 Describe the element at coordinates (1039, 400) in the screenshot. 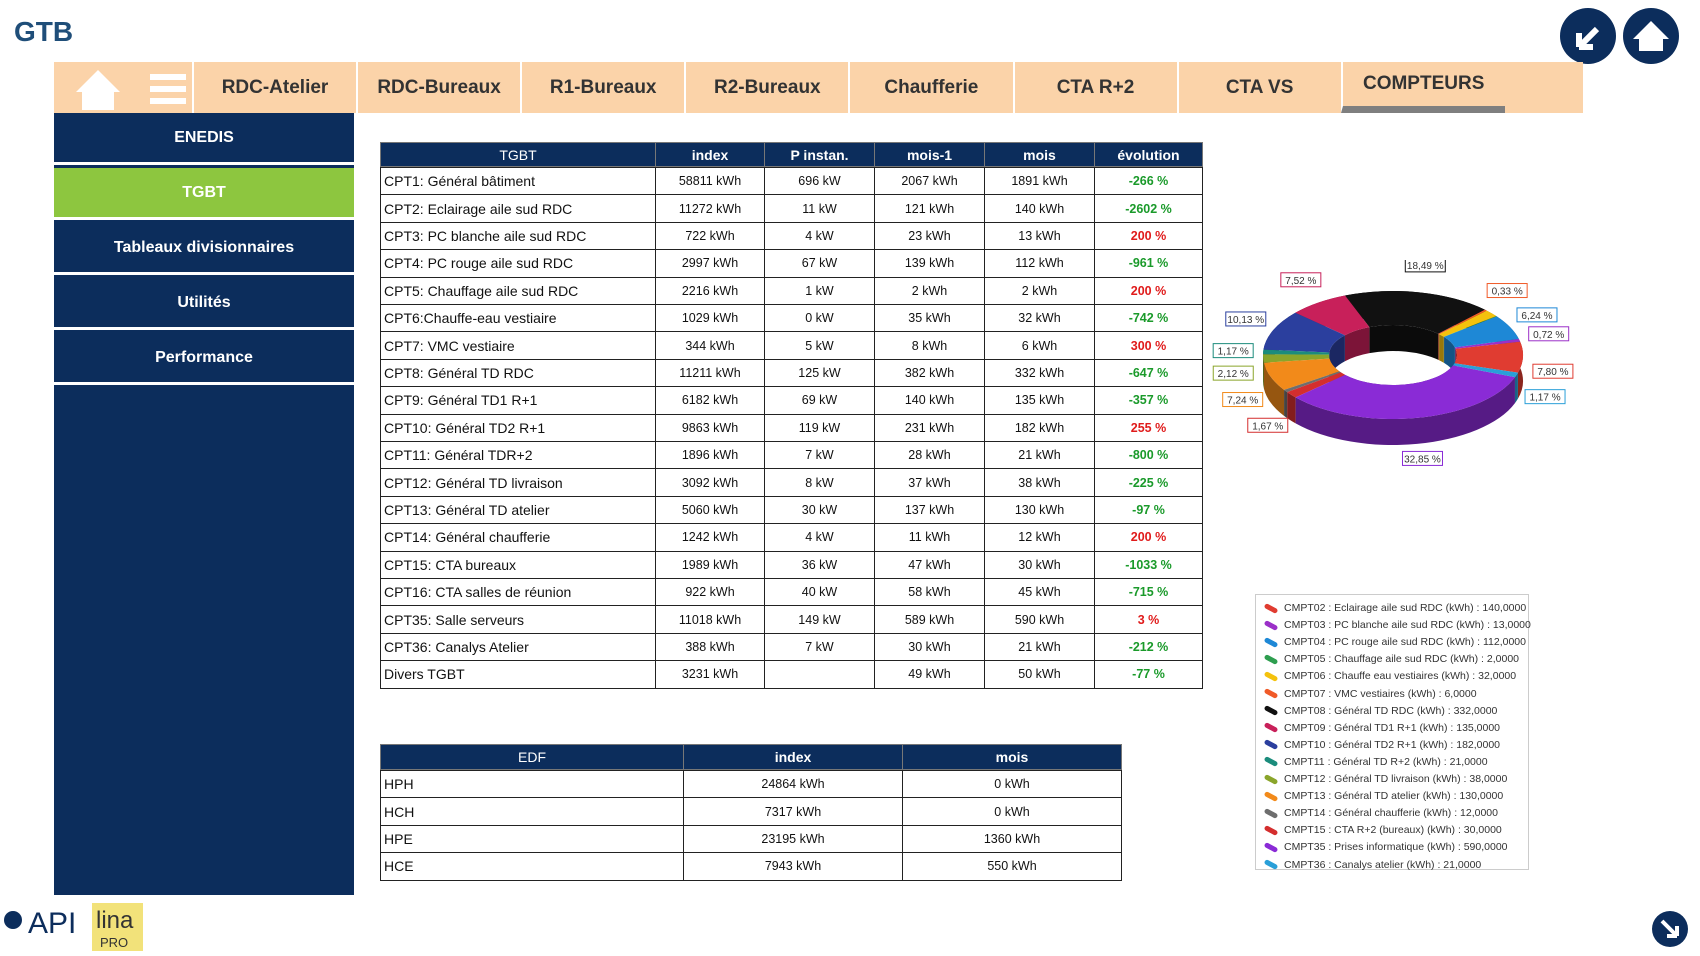

I see `table-cell: 135 kWh` at that location.